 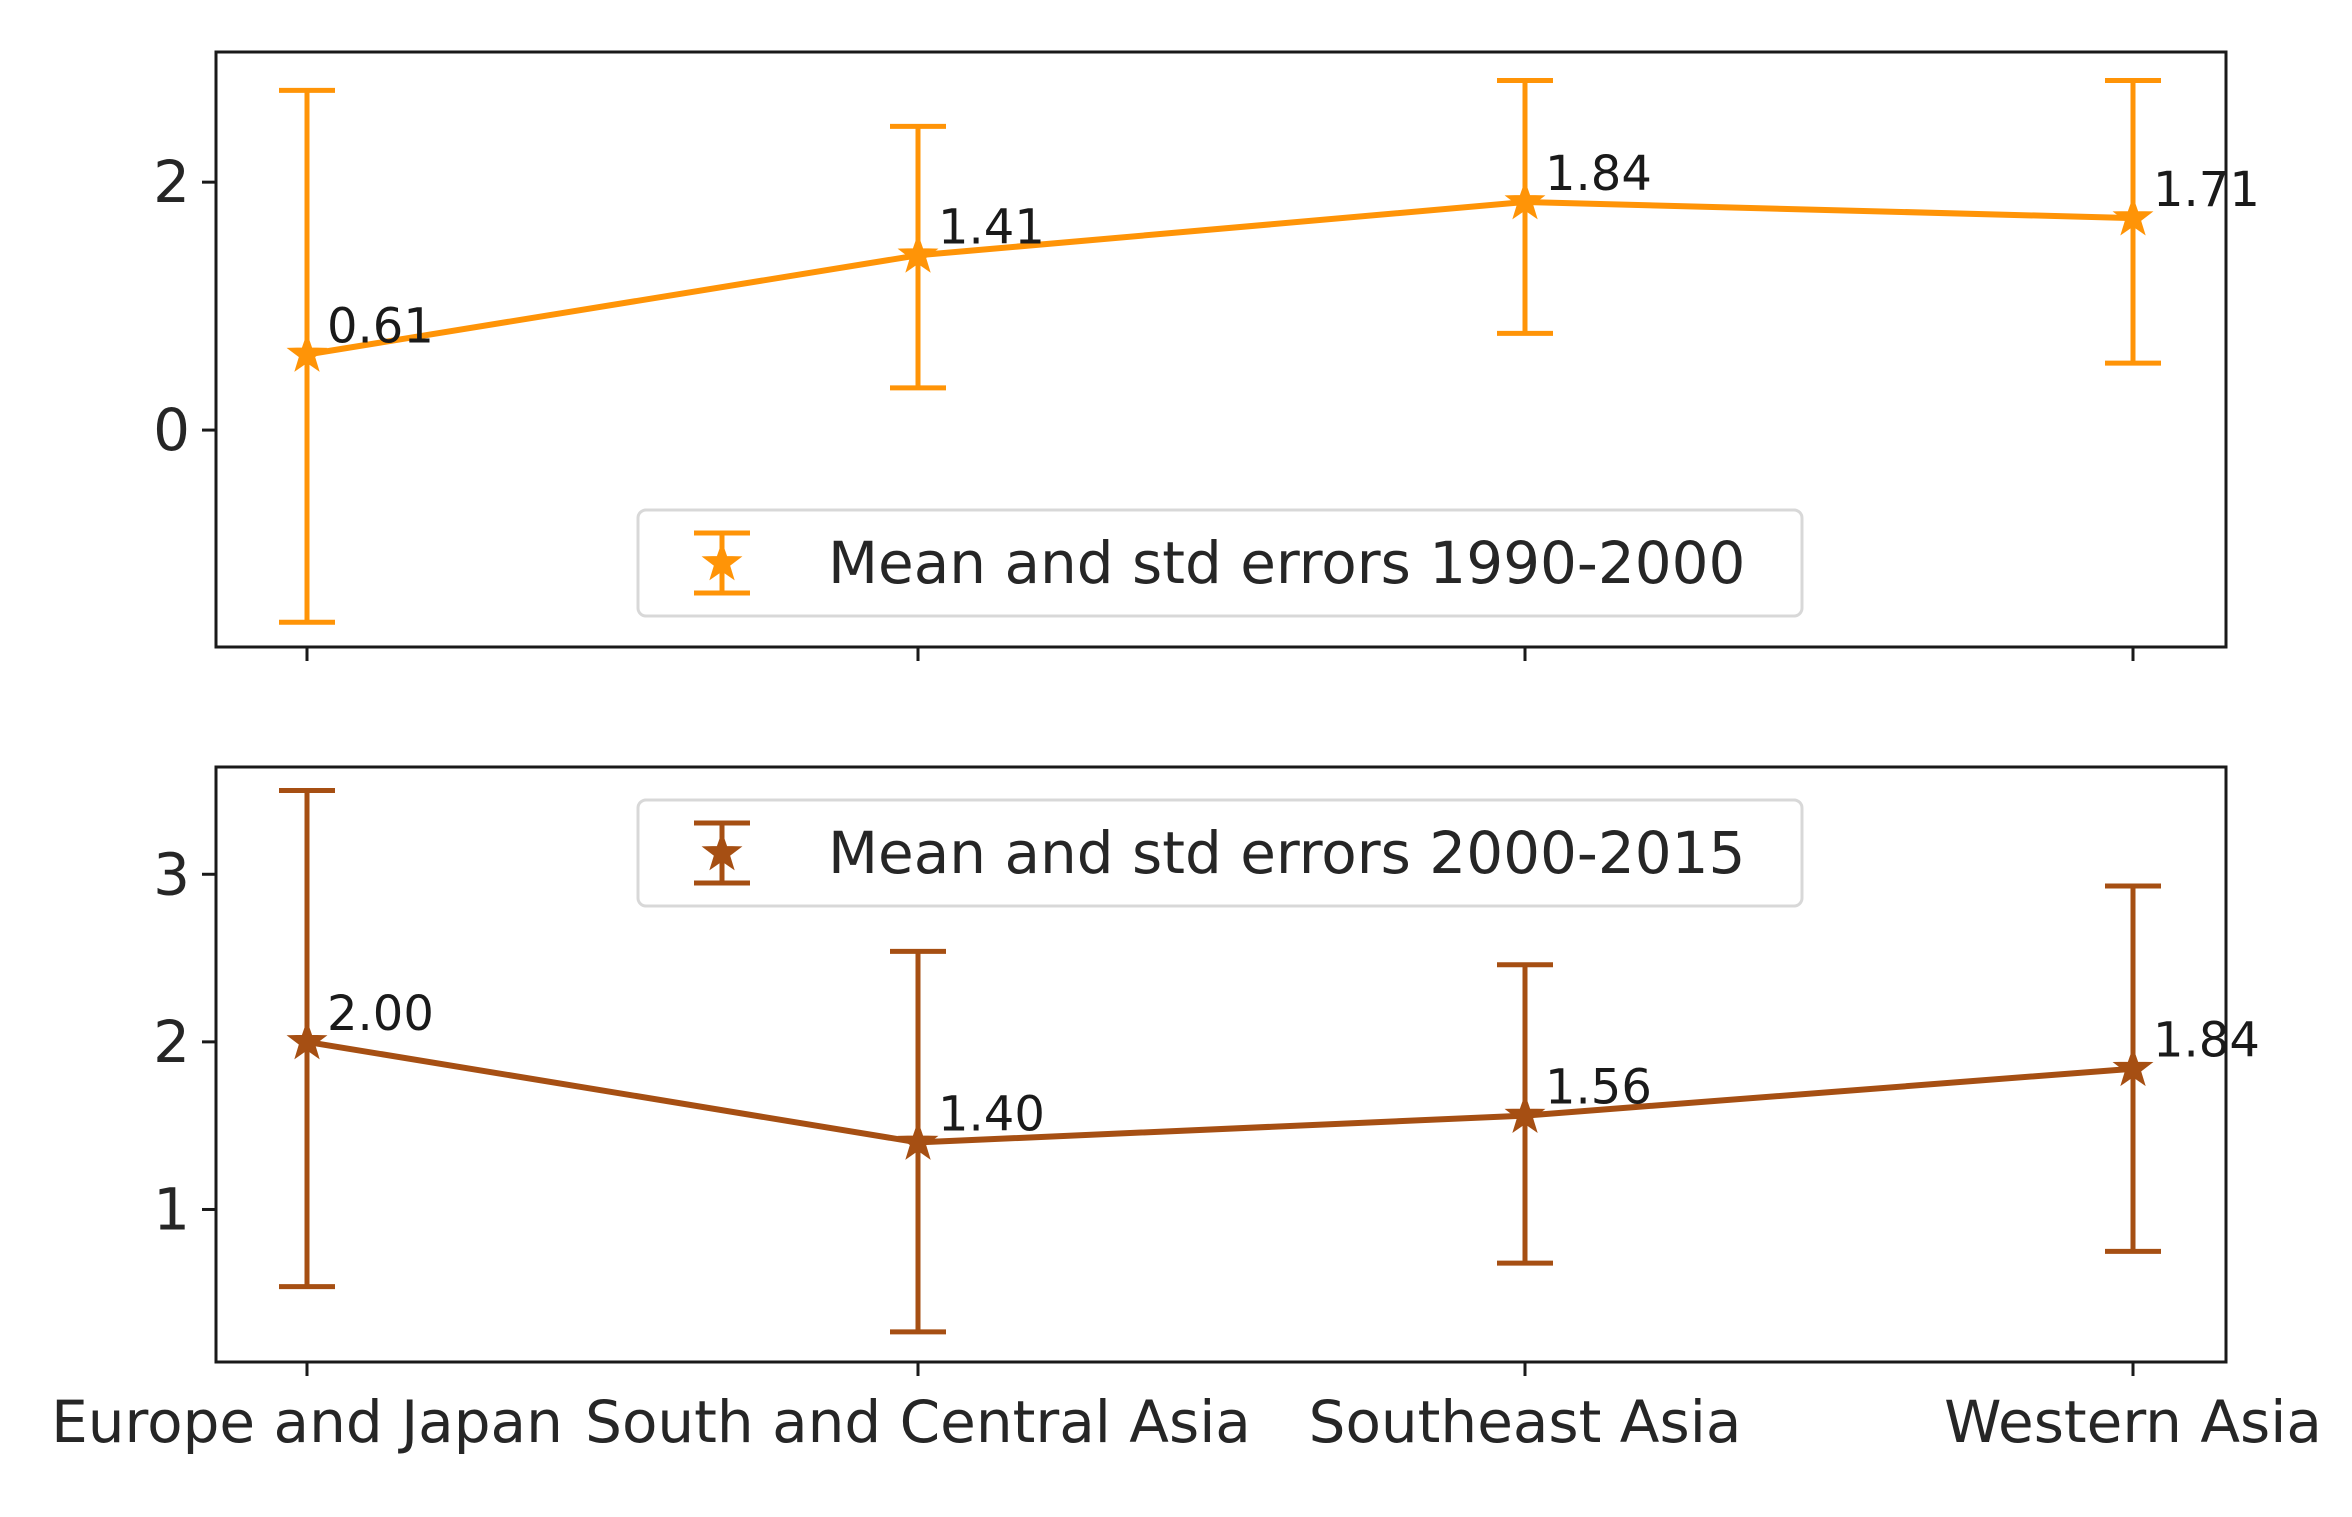 I want to click on data-label: 1.40, so click(x=991, y=1114).